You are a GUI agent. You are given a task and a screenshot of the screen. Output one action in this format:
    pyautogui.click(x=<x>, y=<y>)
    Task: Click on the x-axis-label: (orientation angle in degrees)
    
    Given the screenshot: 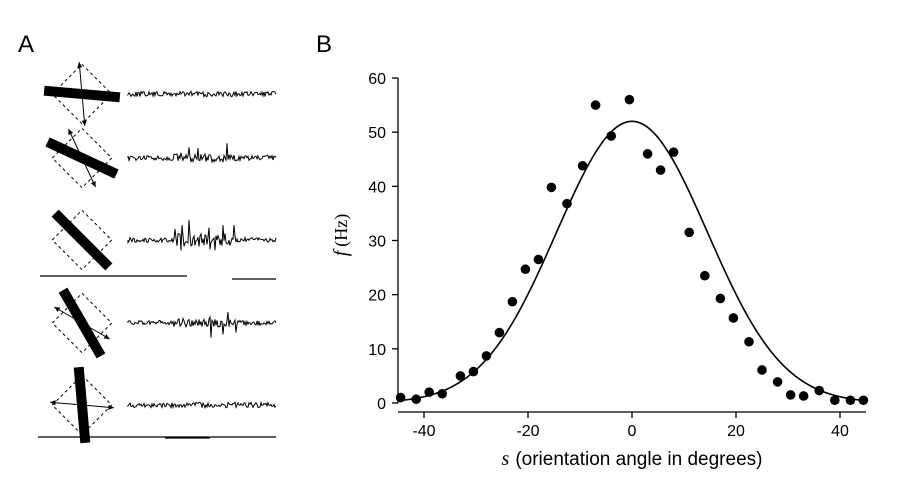 What is the action you would take?
    pyautogui.click(x=638, y=459)
    